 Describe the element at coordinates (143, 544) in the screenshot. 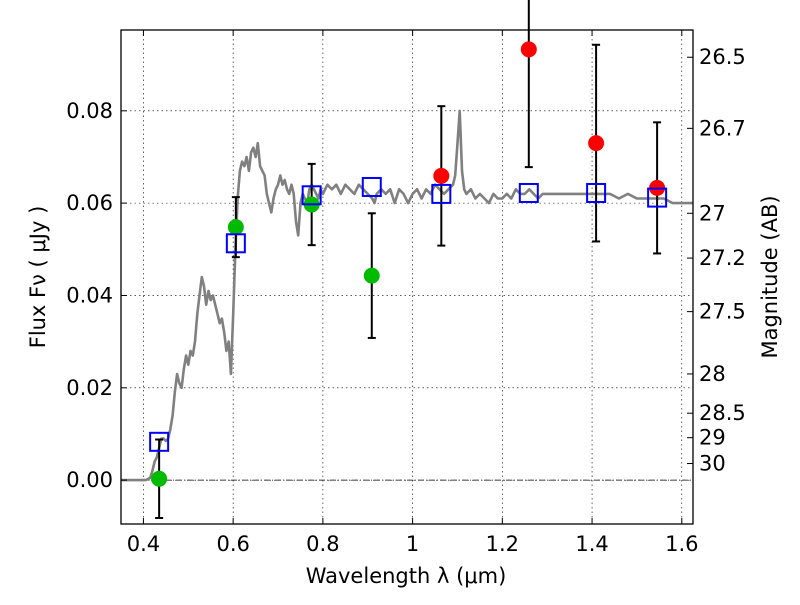

I see `x-tick-label: 0.4` at that location.